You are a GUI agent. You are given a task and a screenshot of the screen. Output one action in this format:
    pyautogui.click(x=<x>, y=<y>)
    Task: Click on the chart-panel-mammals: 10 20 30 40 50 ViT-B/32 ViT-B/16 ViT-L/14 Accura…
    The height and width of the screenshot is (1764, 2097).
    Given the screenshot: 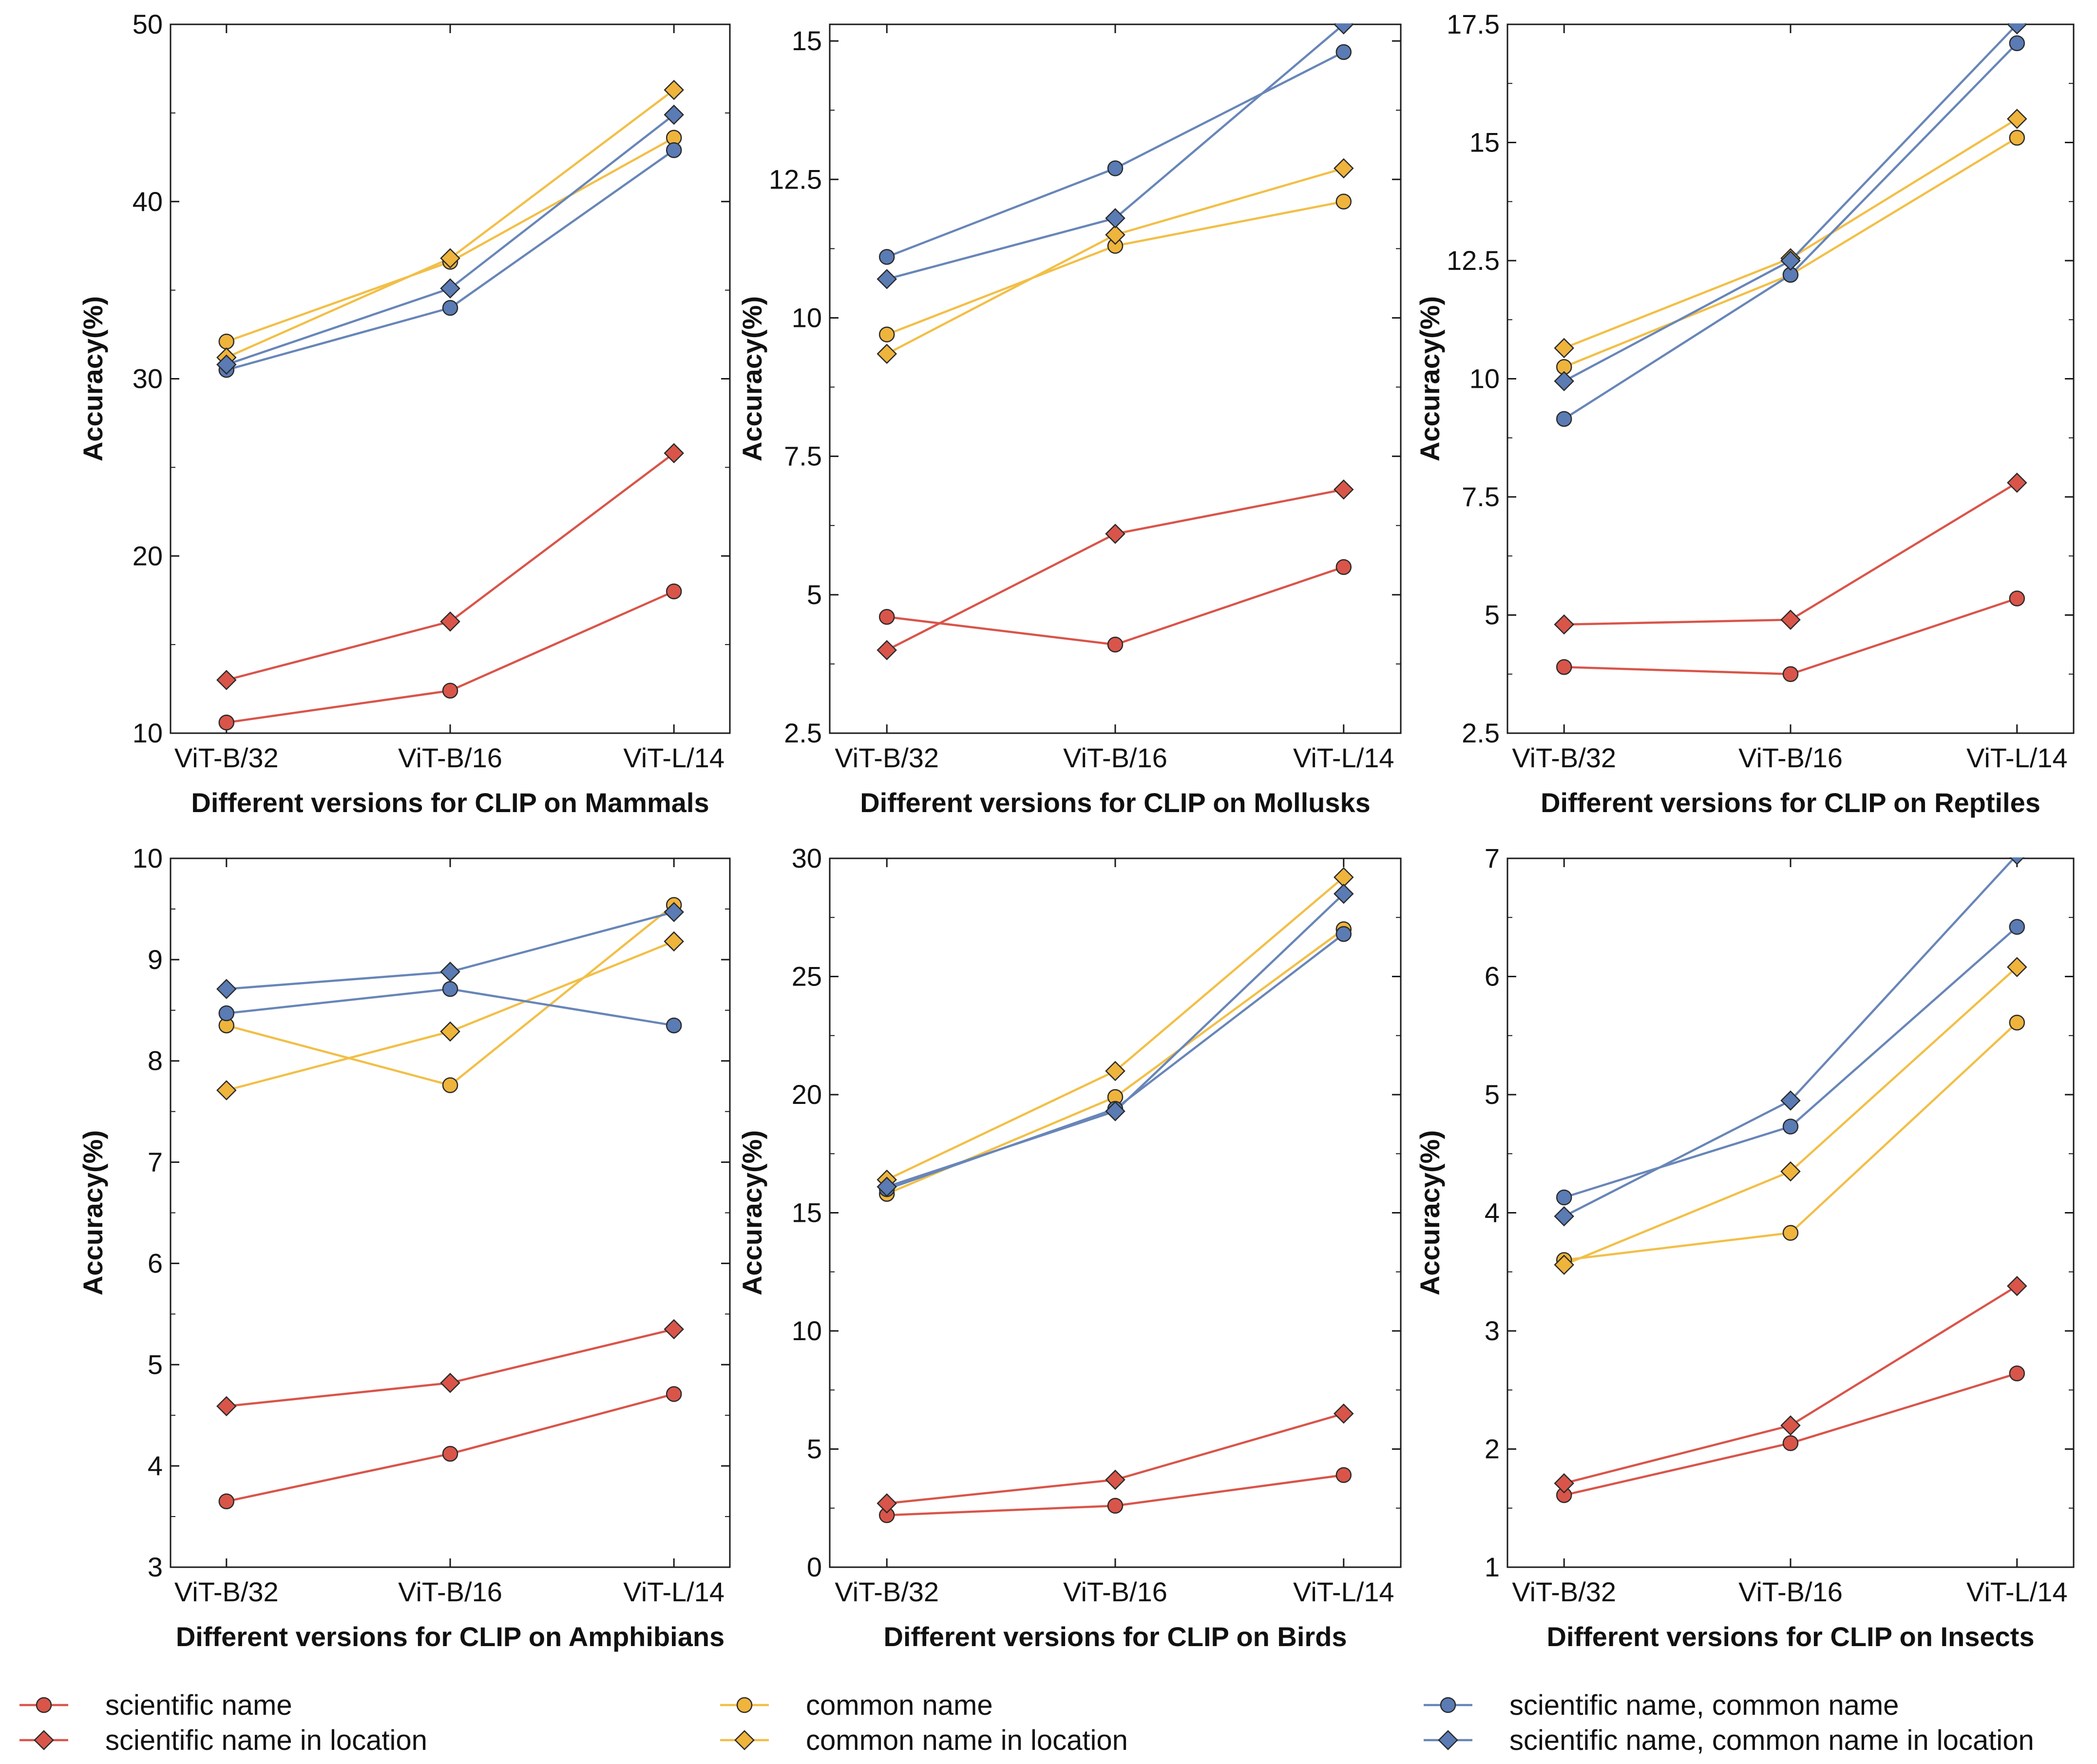 What is the action you would take?
    pyautogui.click(x=404, y=413)
    